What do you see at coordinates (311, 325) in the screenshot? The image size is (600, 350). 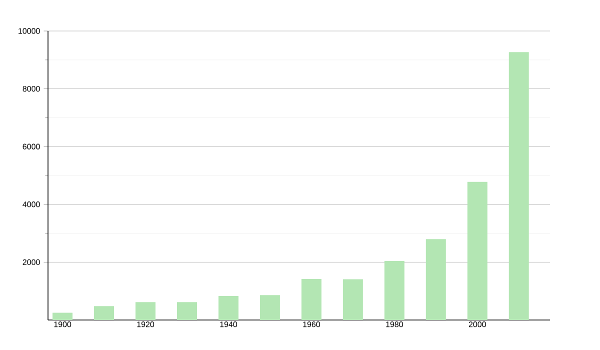 I see `x-tick-label: 1960` at bounding box center [311, 325].